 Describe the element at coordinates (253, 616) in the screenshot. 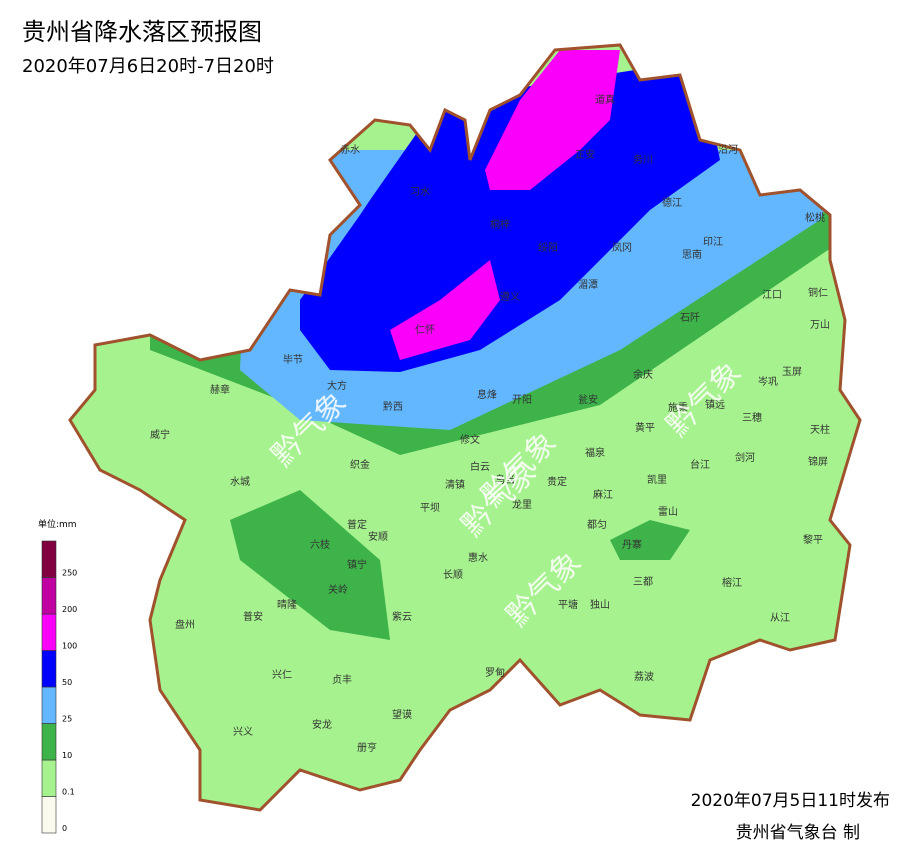

I see `place-label: 普安` at that location.